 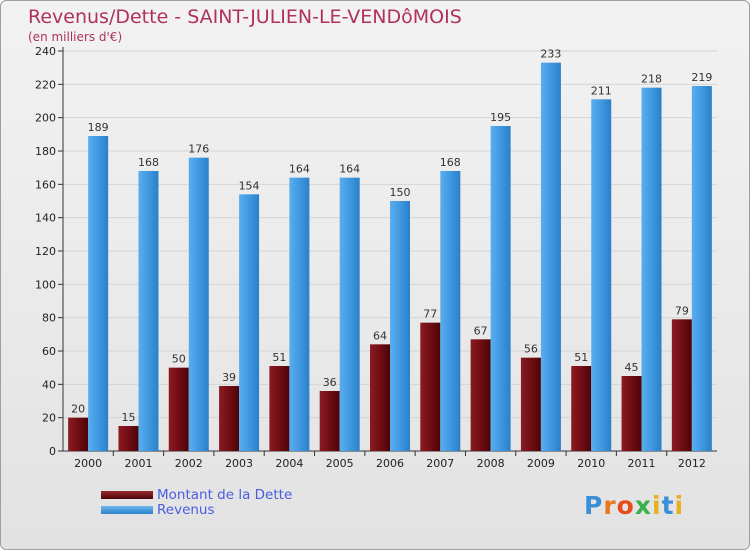 I want to click on x-tick-label: 2010, so click(x=591, y=463).